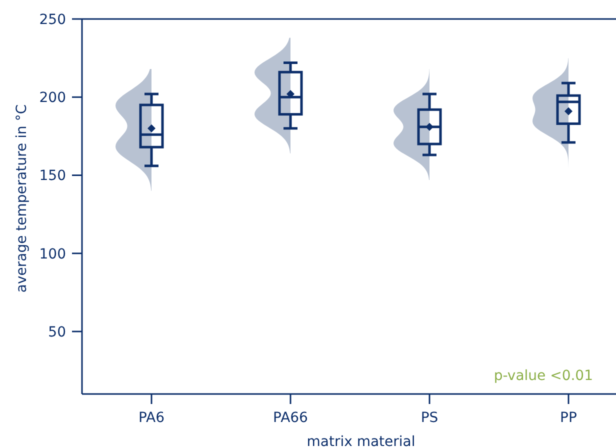  I want to click on y-axis-title: average temperature in °C, so click(22, 198).